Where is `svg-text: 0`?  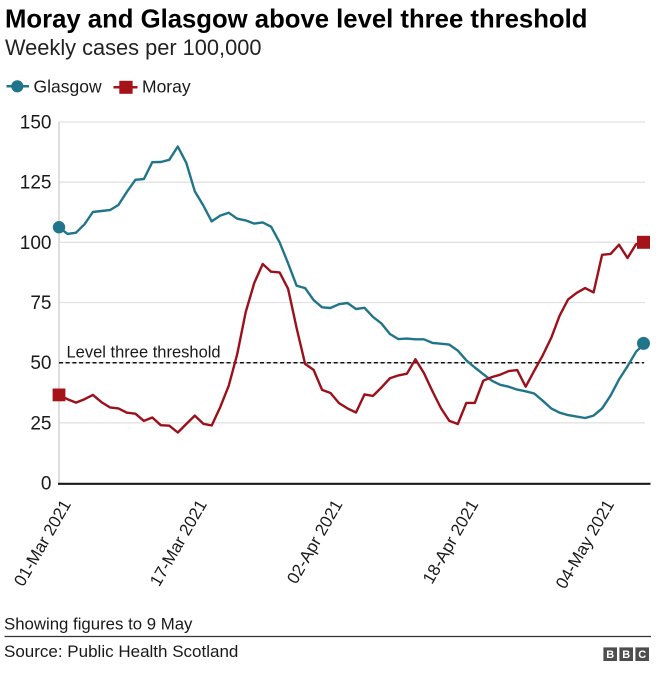 svg-text: 0 is located at coordinates (46, 484).